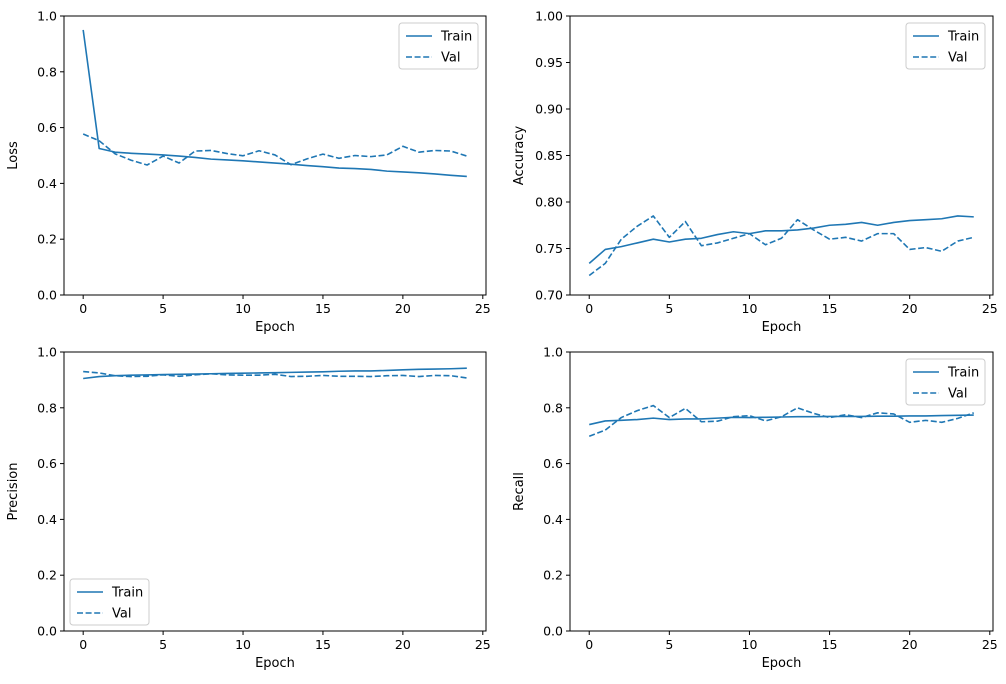 The height and width of the screenshot is (684, 1006). Describe the element at coordinates (549, 295) in the screenshot. I see `y-tick-label: 0.70` at that location.